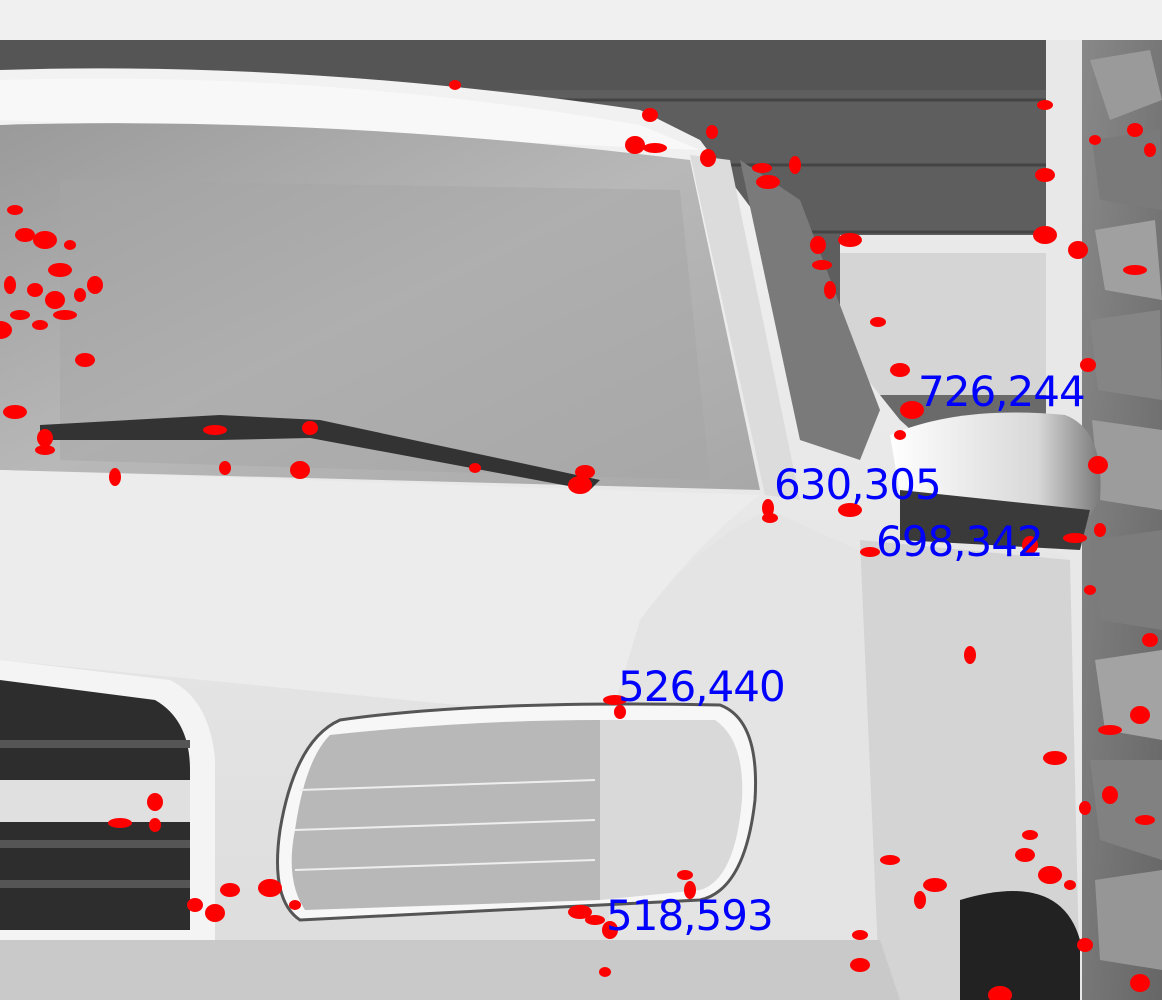 This screenshot has height=1000, width=1162. I want to click on front-bumper, so click(450, 970).